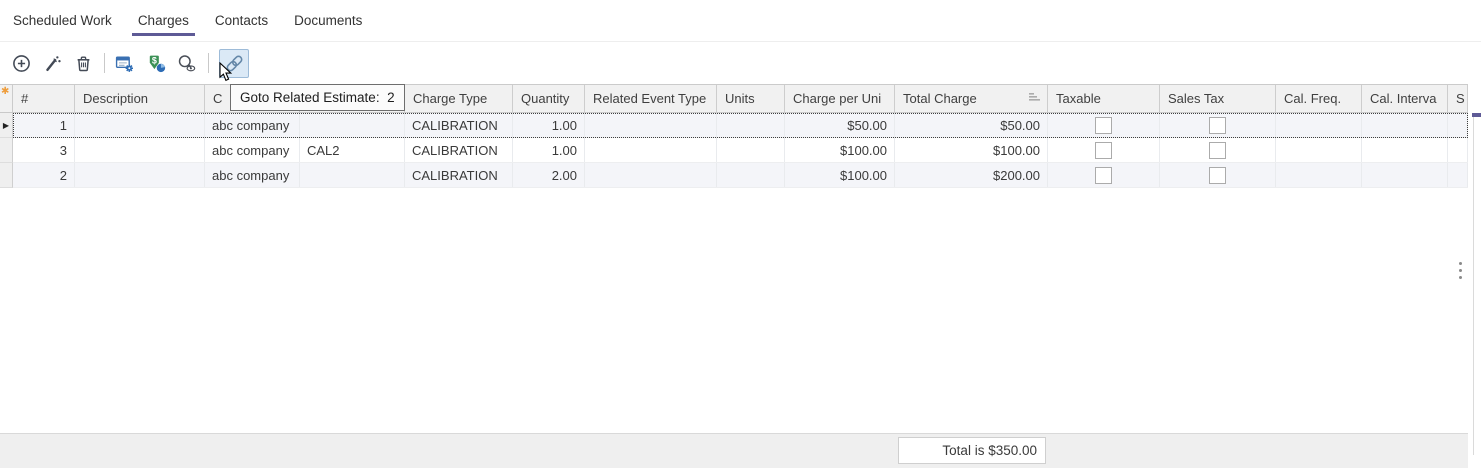 The height and width of the screenshot is (468, 1481). I want to click on cell-total-charge: $100.00, so click(971, 150).